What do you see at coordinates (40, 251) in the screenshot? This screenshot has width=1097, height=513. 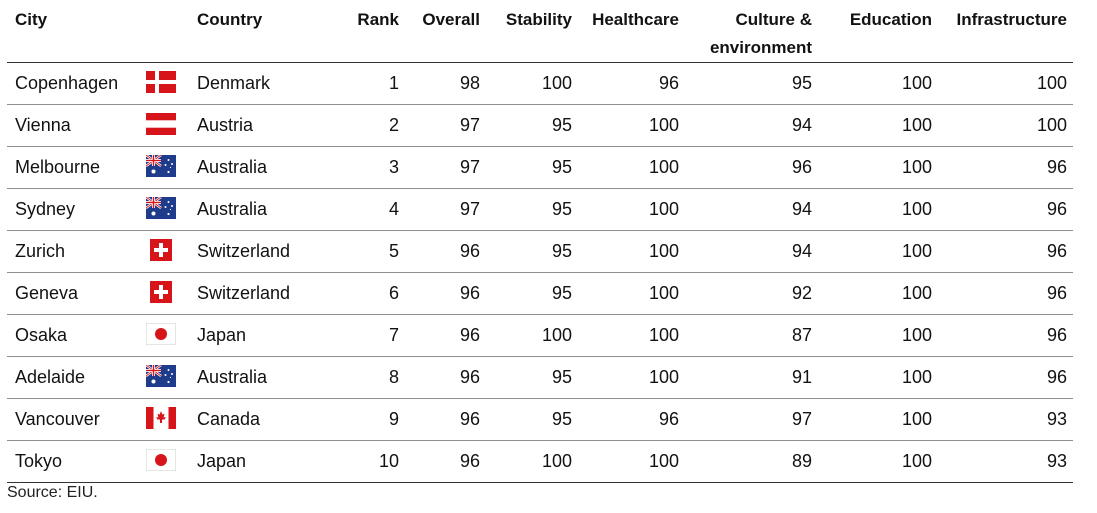 I see `cell-city: Zurich` at bounding box center [40, 251].